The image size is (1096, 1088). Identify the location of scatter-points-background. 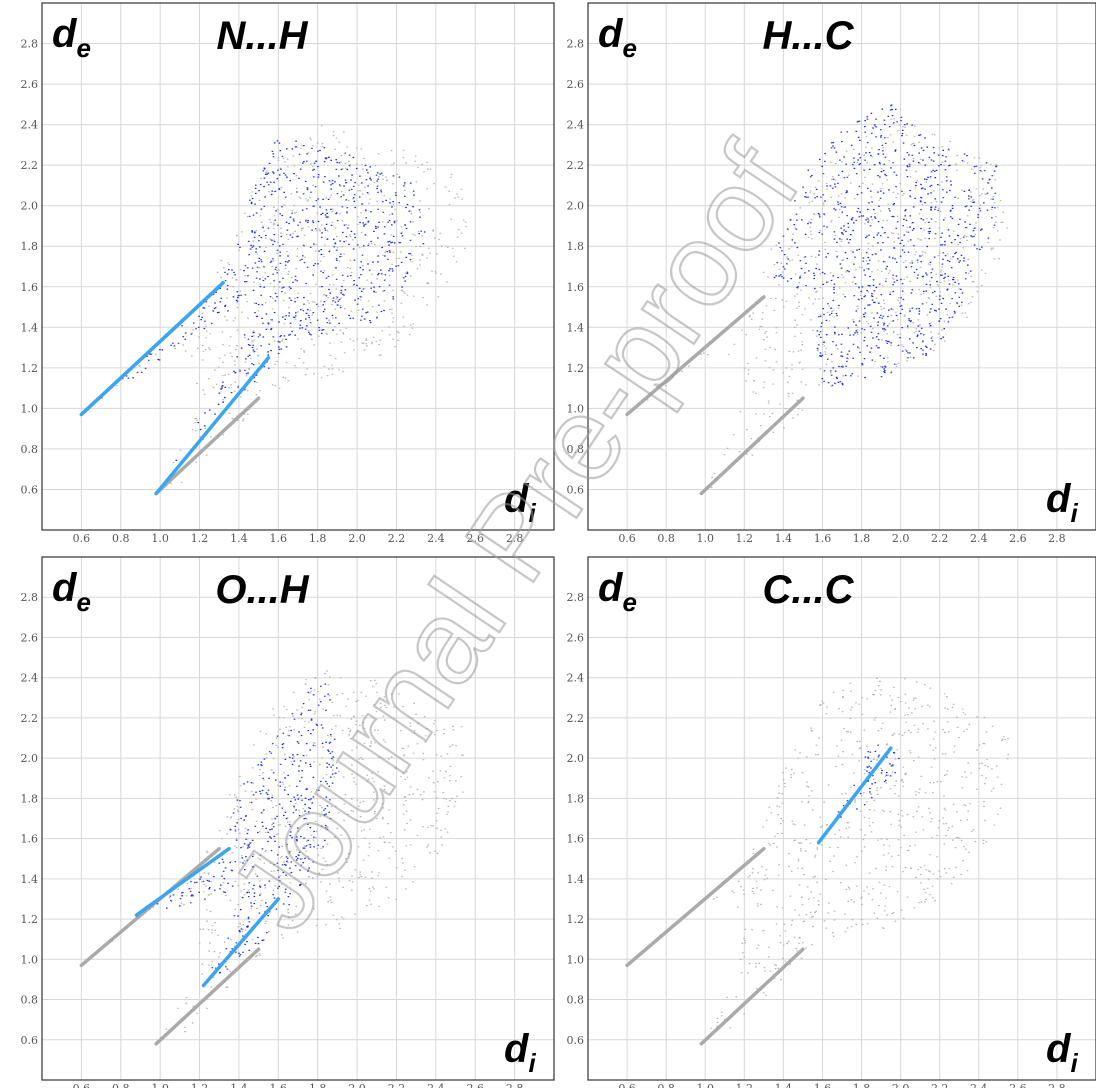
(834, 853).